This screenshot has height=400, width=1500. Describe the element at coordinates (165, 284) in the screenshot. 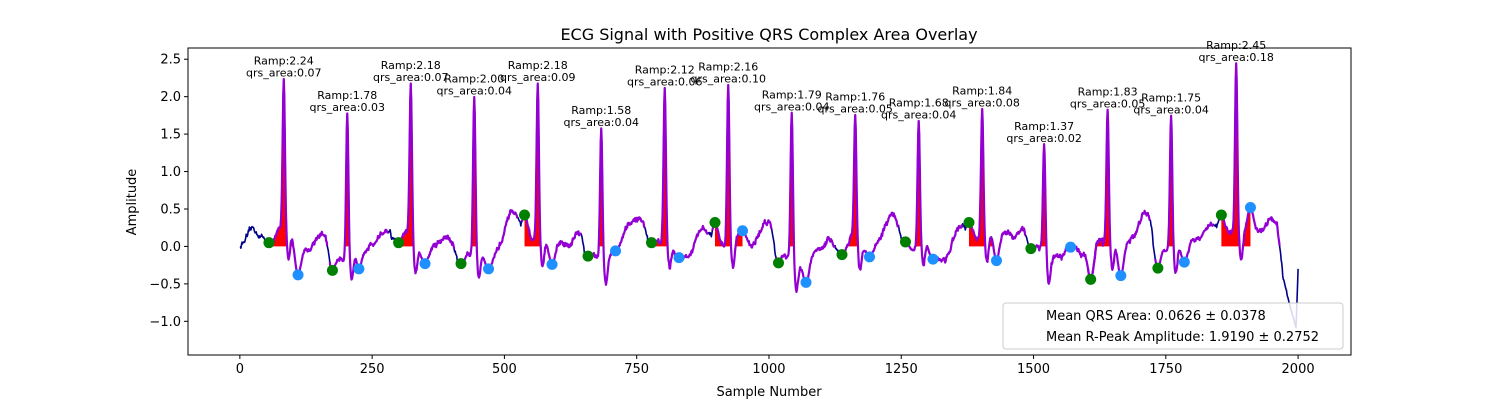

I see `y-tick-label: −0.5` at that location.